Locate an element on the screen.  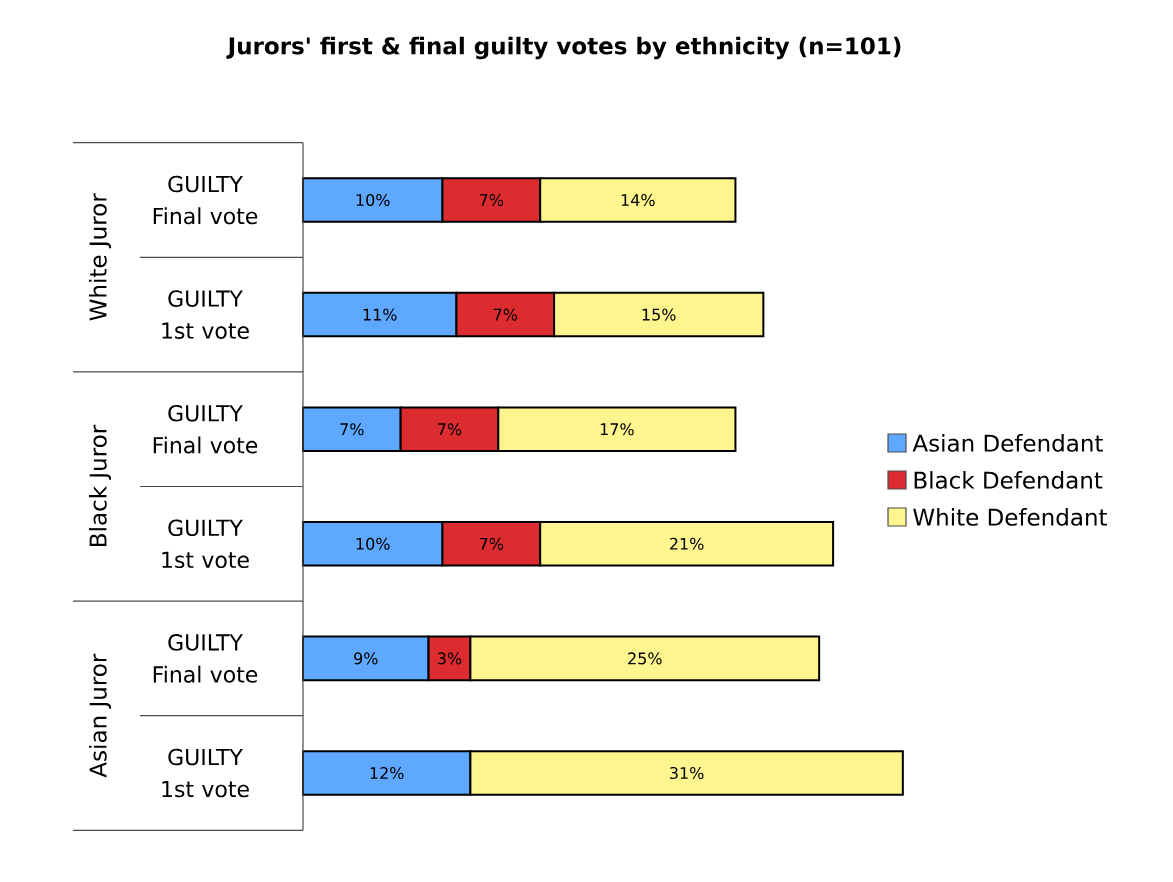
data-label: 31% is located at coordinates (687, 773).